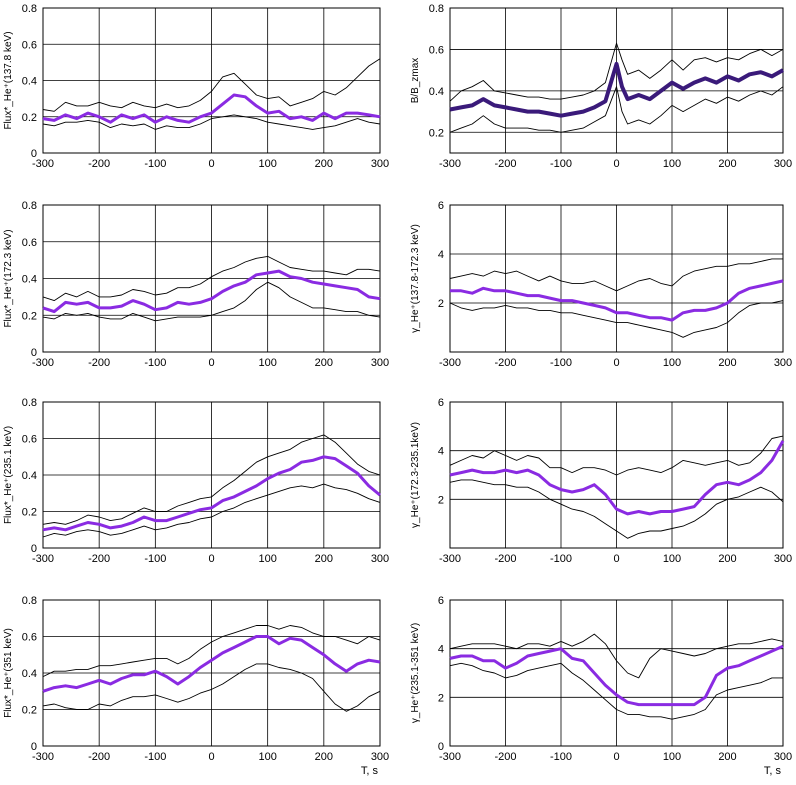 Image resolution: width=796 pixels, height=785 pixels. I want to click on y-axis-label: γ_He⁺(172.3-235.1keV), so click(415, 475).